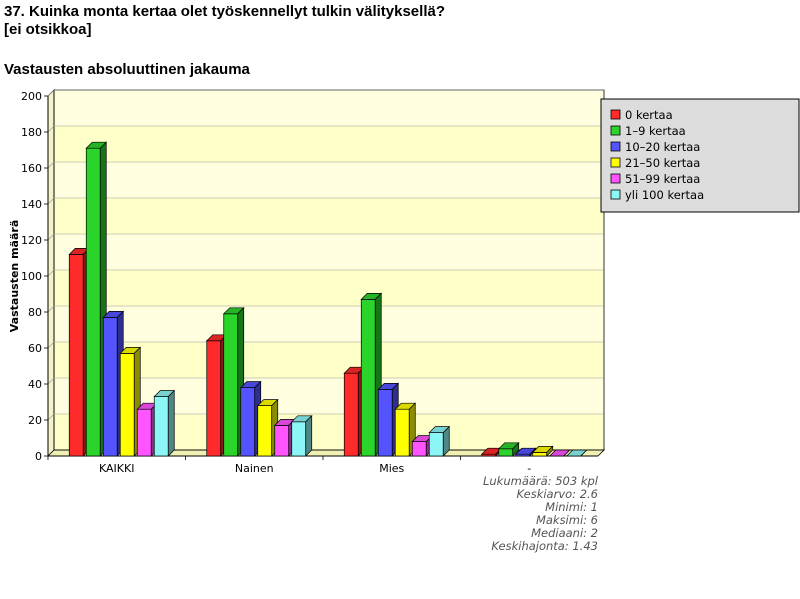 The image size is (800, 599). I want to click on y-tick-label: 180, so click(31, 132).